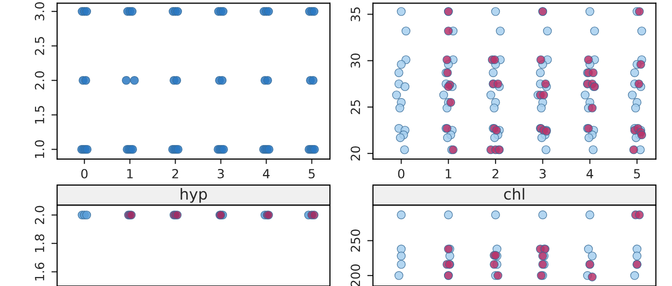  Describe the element at coordinates (355, 107) in the screenshot. I see `y-tick-label: 25` at that location.